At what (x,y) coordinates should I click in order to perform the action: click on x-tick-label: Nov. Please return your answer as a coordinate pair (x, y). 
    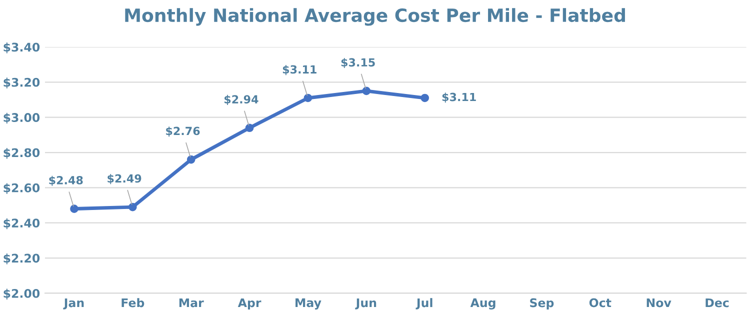
    Looking at the image, I should click on (659, 303).